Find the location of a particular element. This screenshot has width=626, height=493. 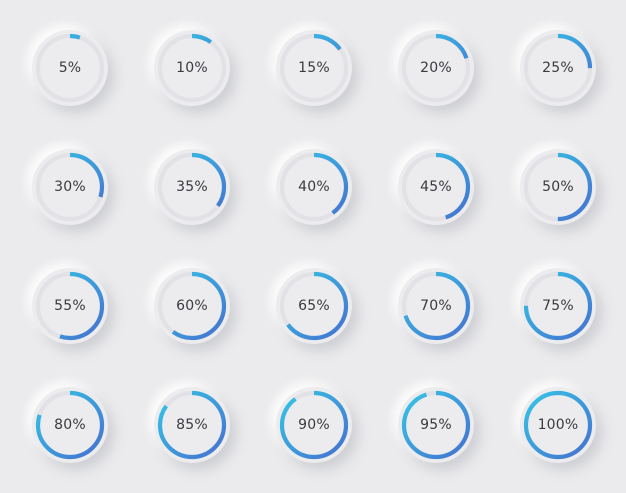

progress-gauge: 75% is located at coordinates (558, 306).